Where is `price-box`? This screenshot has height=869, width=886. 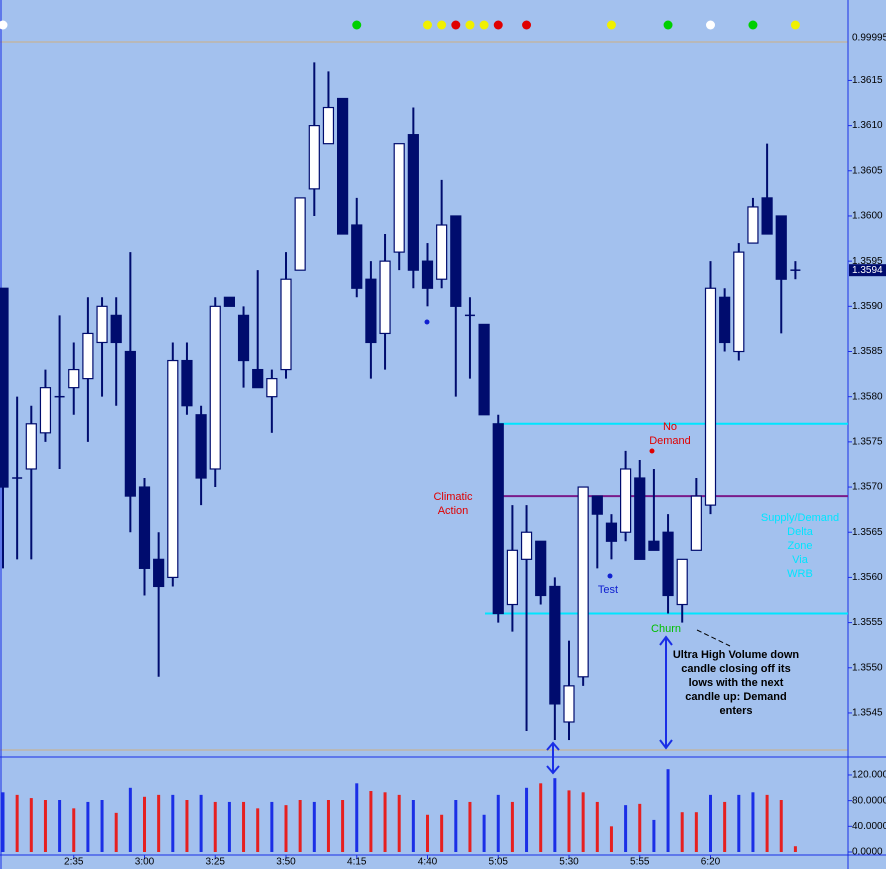 price-box is located at coordinates (867, 270).